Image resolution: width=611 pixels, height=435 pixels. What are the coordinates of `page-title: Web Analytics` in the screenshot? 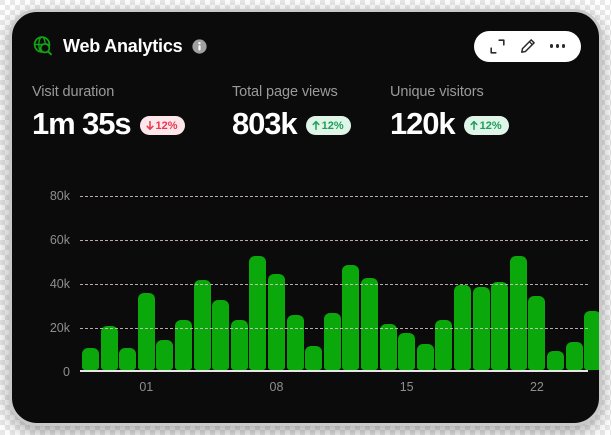 It's located at (123, 45).